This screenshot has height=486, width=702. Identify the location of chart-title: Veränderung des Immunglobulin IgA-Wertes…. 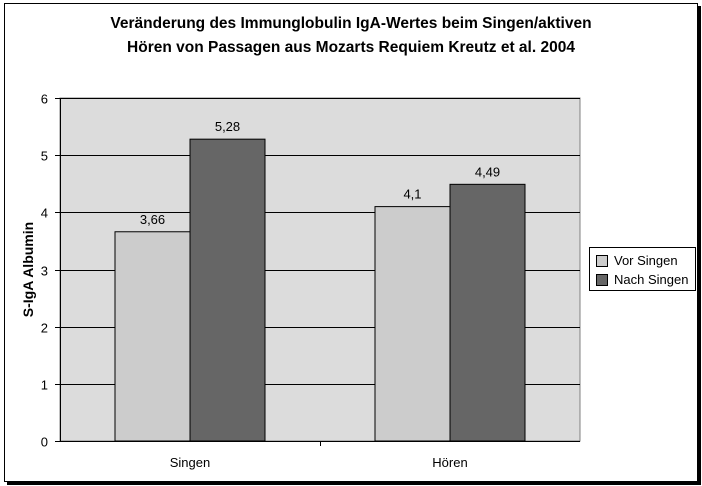
(351, 36).